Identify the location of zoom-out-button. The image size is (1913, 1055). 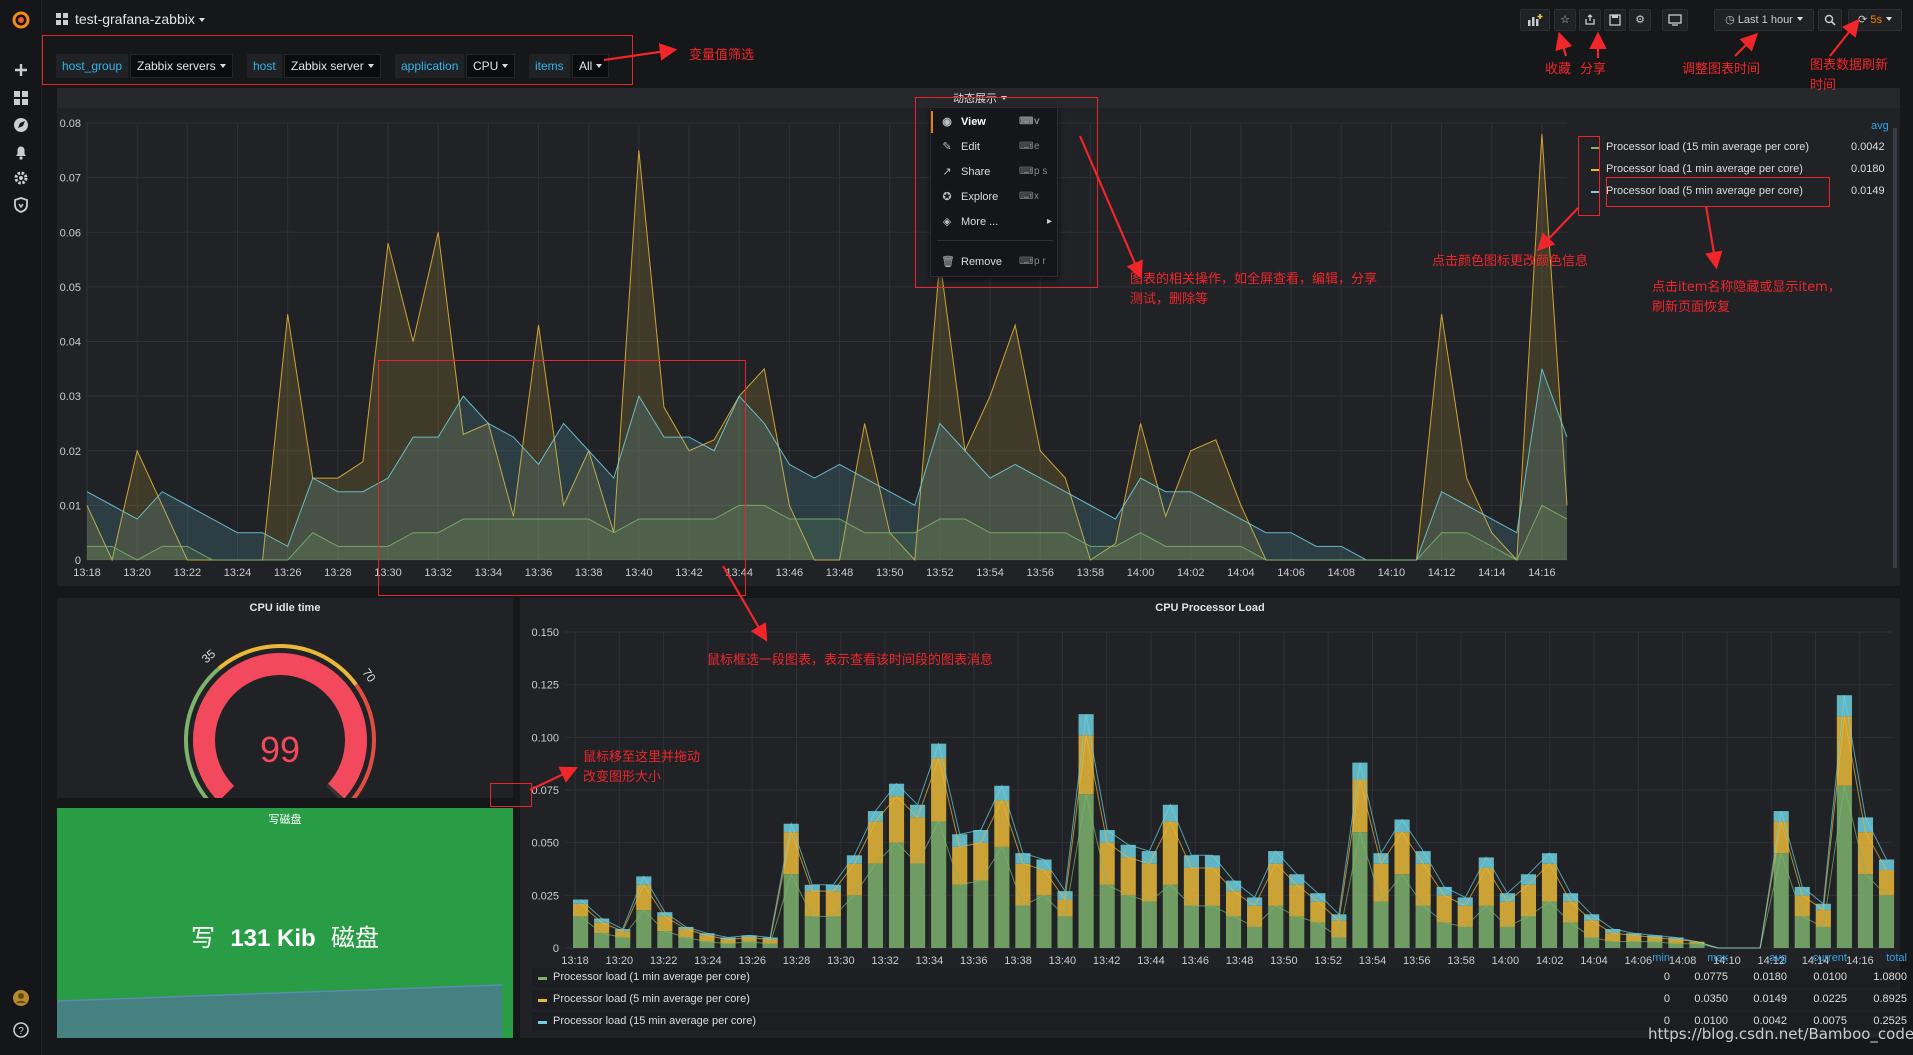
(1830, 20).